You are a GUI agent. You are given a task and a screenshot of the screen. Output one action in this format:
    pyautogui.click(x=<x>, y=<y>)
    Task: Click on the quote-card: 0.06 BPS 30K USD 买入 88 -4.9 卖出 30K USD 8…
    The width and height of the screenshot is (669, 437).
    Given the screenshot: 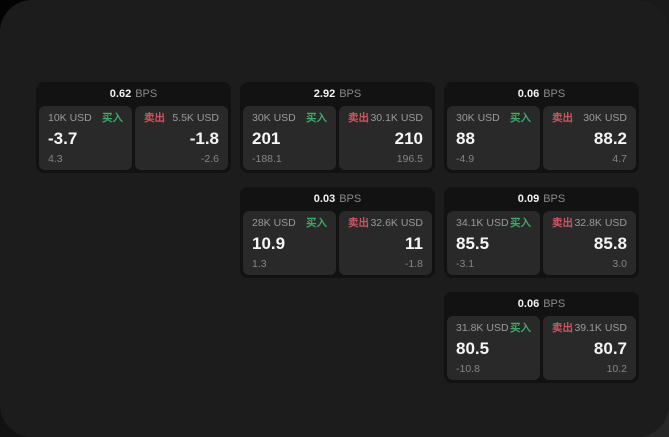 What is the action you would take?
    pyautogui.click(x=541, y=127)
    